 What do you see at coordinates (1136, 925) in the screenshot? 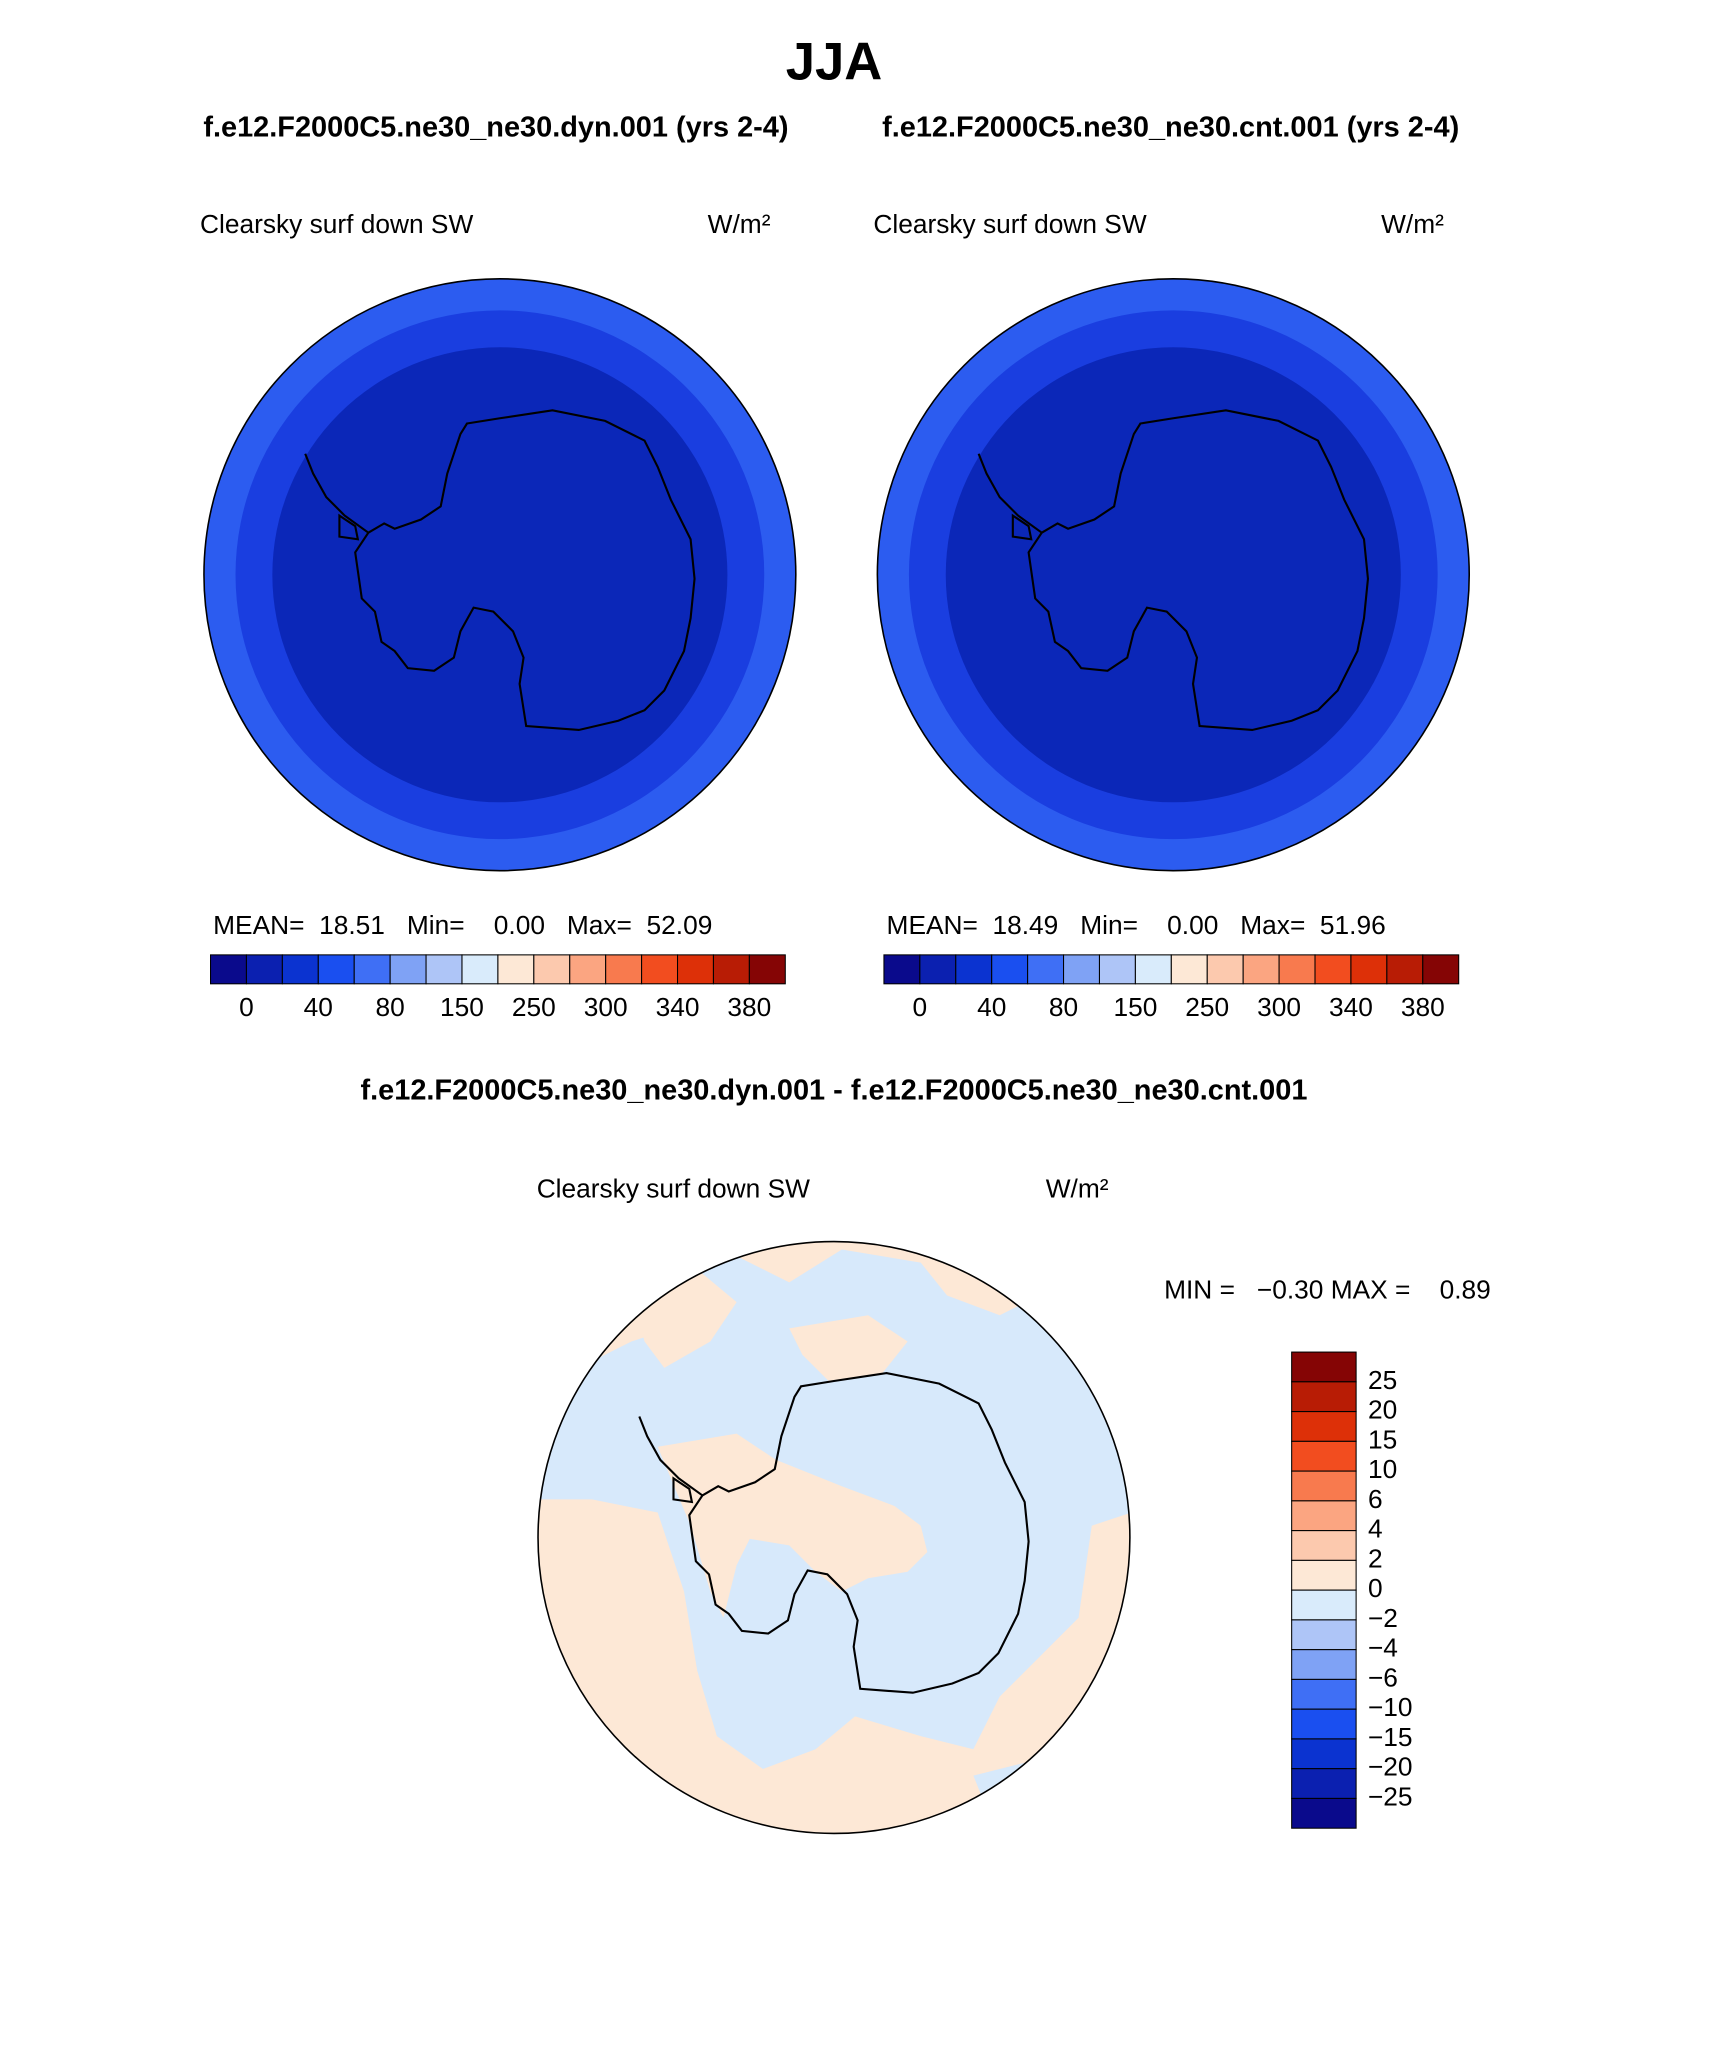
I see `stats: MEAN= 18.49 Min= 0.00 Max= 51.96` at bounding box center [1136, 925].